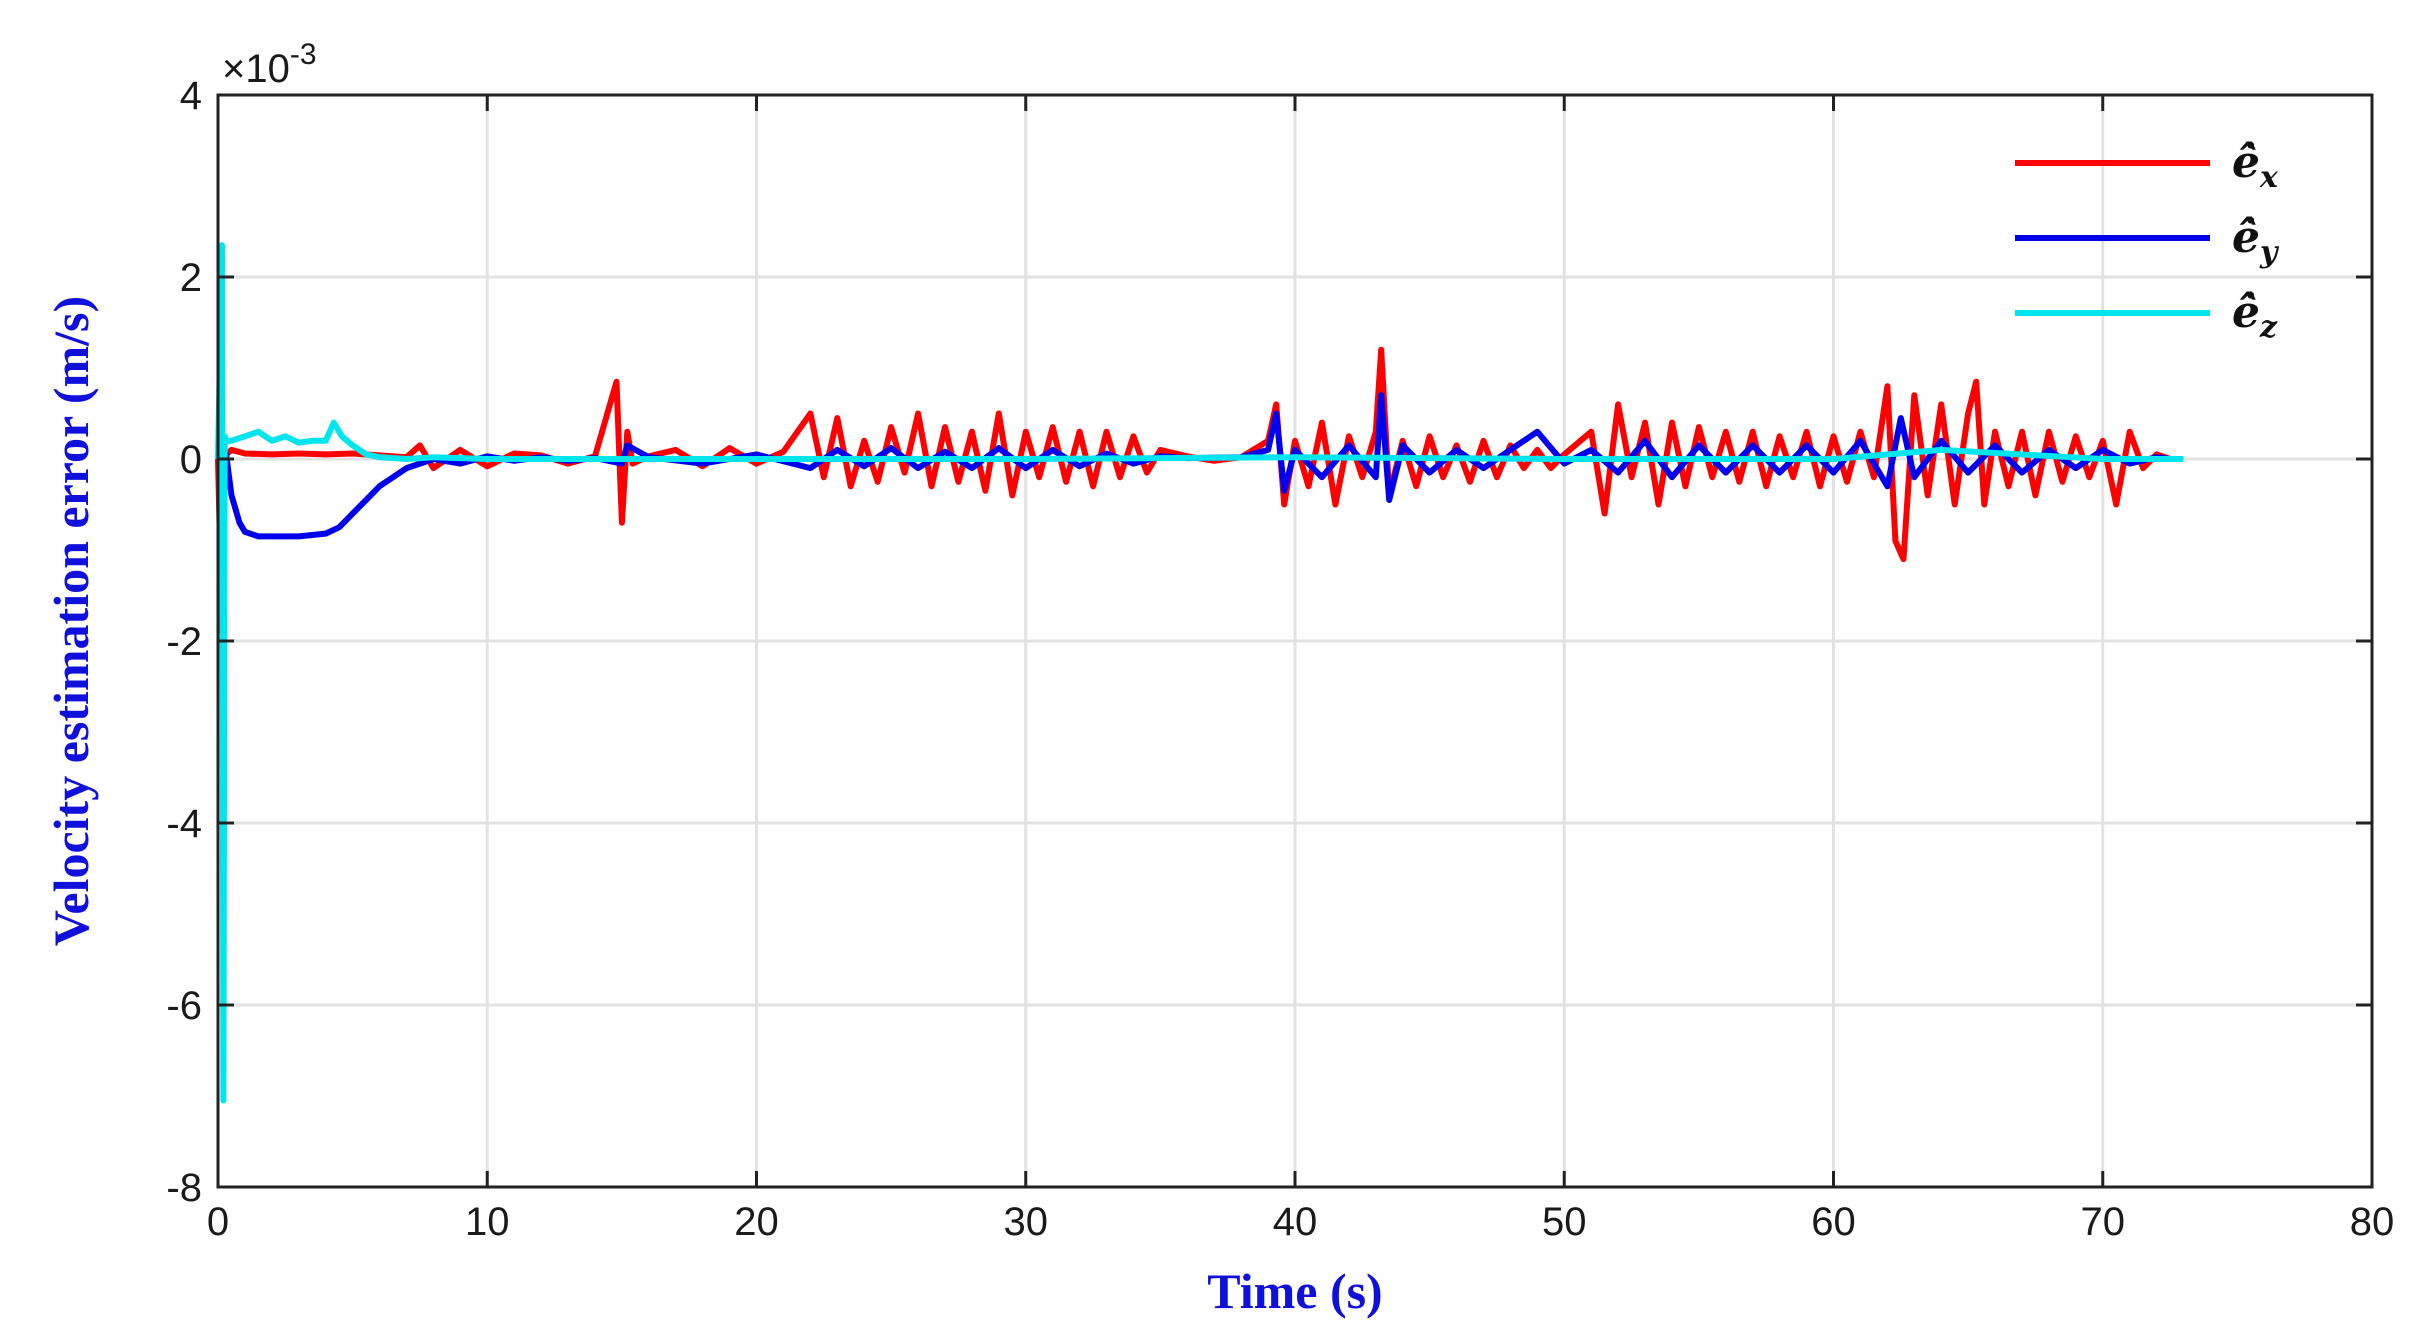  Describe the element at coordinates (191, 278) in the screenshot. I see `y-tick-label: 2` at that location.